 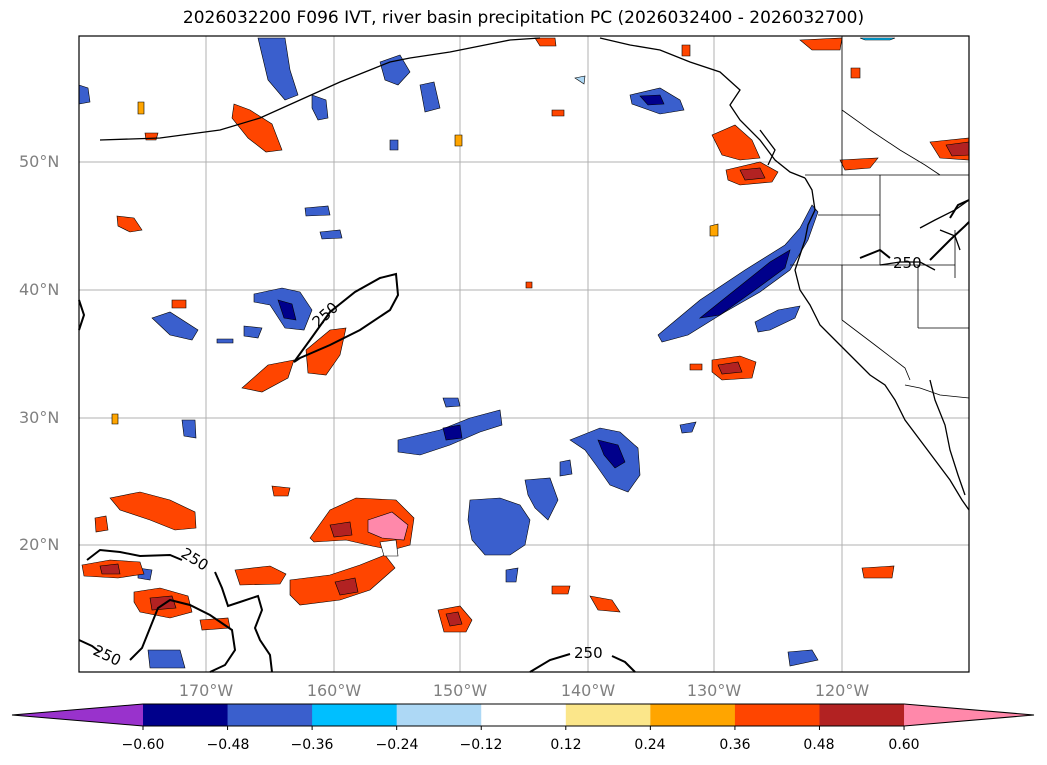 I want to click on lon-label: 150°W, so click(x=460, y=690).